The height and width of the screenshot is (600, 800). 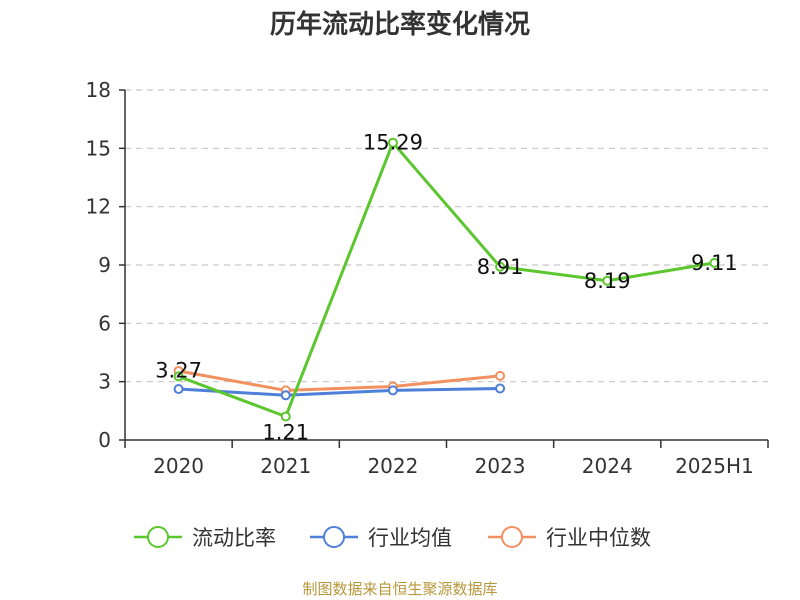 I want to click on source-note: 制图数据来自恒生聚源数据库, so click(x=399, y=589).